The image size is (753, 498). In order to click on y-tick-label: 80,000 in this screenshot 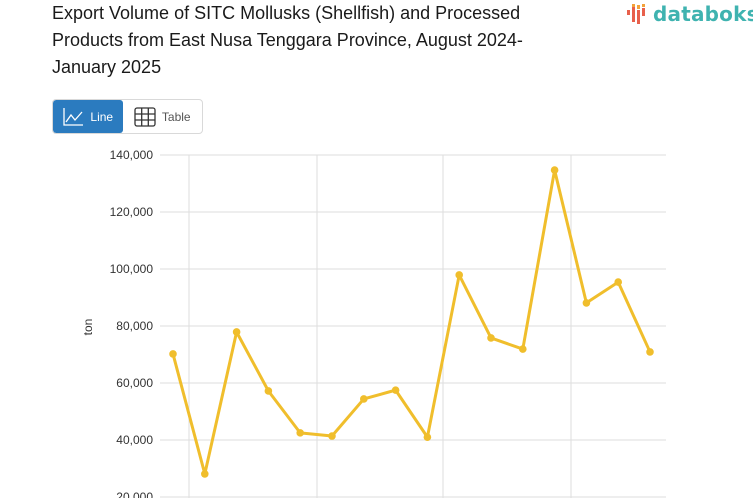, I will do `click(134, 326)`.